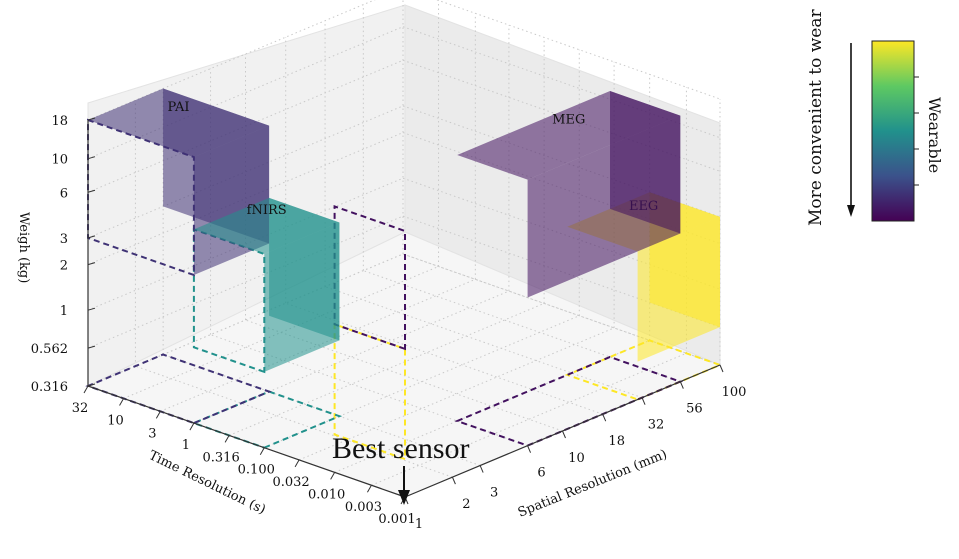  I want to click on colorbar-ticks, so click(916, 131).